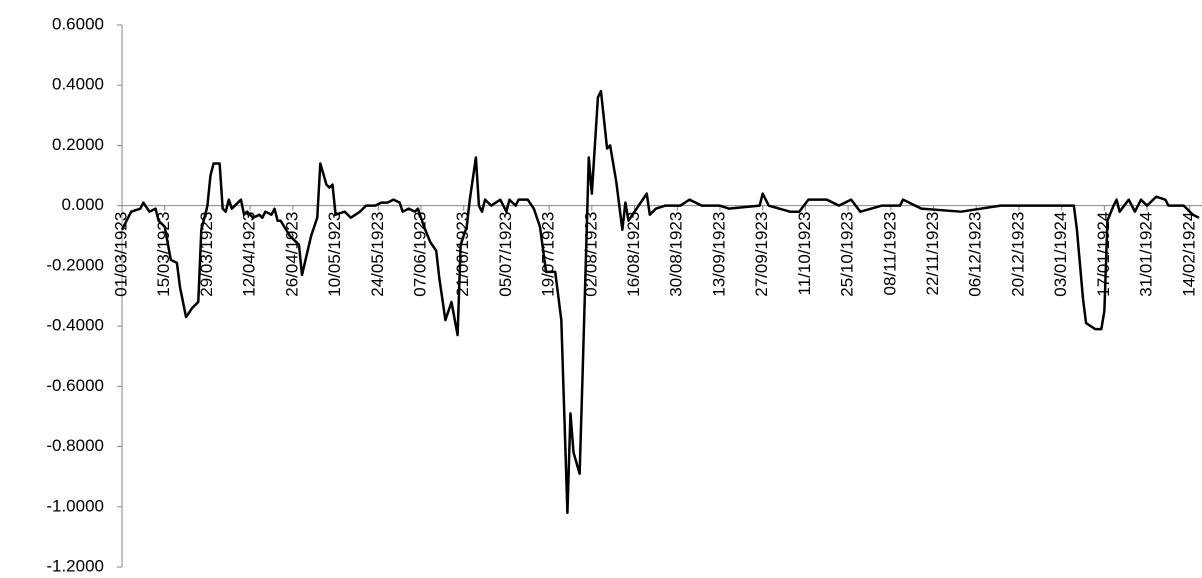 The image size is (1202, 578). I want to click on y-tick-label: -1.2000, so click(75, 565).